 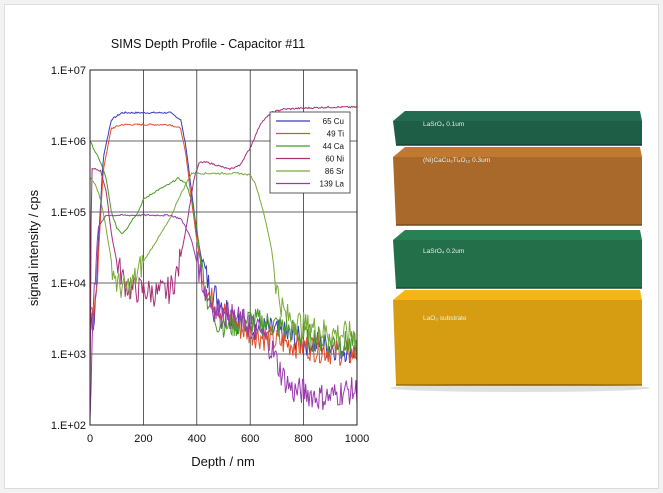 I want to click on y-tick-label: 1.E+06, so click(x=68, y=142).